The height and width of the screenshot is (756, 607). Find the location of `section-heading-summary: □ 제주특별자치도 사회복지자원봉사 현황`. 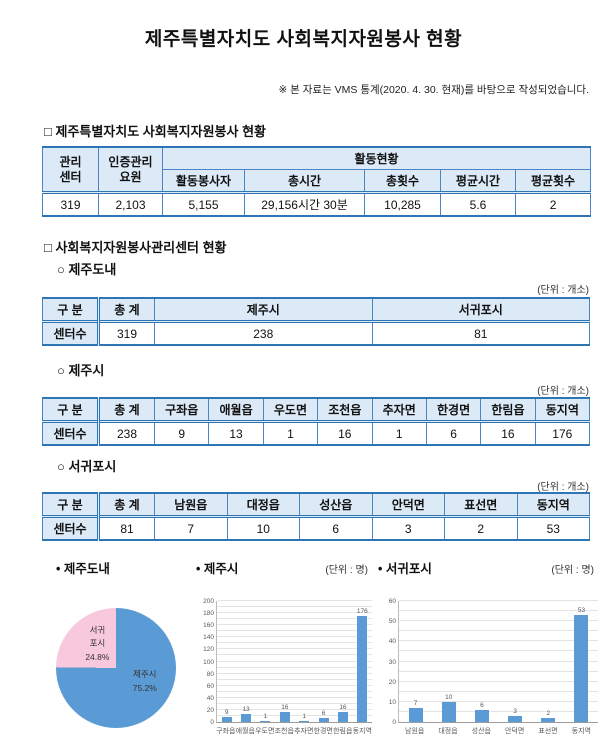

section-heading-summary: □ 제주특별자치도 사회복지자원봉사 현황 is located at coordinates (155, 131).